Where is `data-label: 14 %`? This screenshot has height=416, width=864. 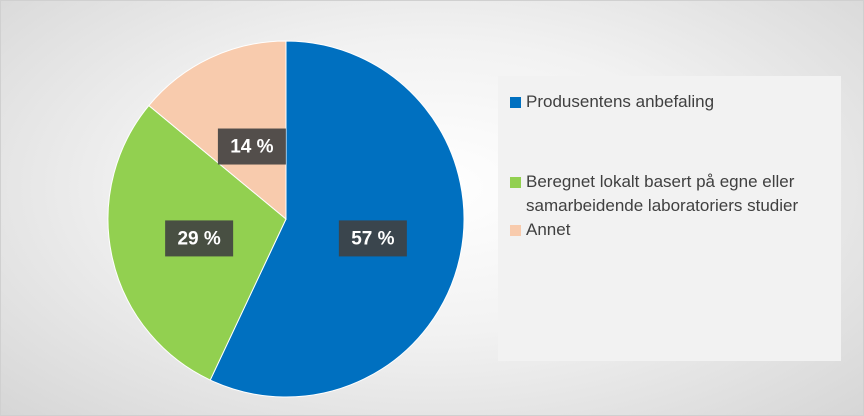 data-label: 14 % is located at coordinates (251, 147).